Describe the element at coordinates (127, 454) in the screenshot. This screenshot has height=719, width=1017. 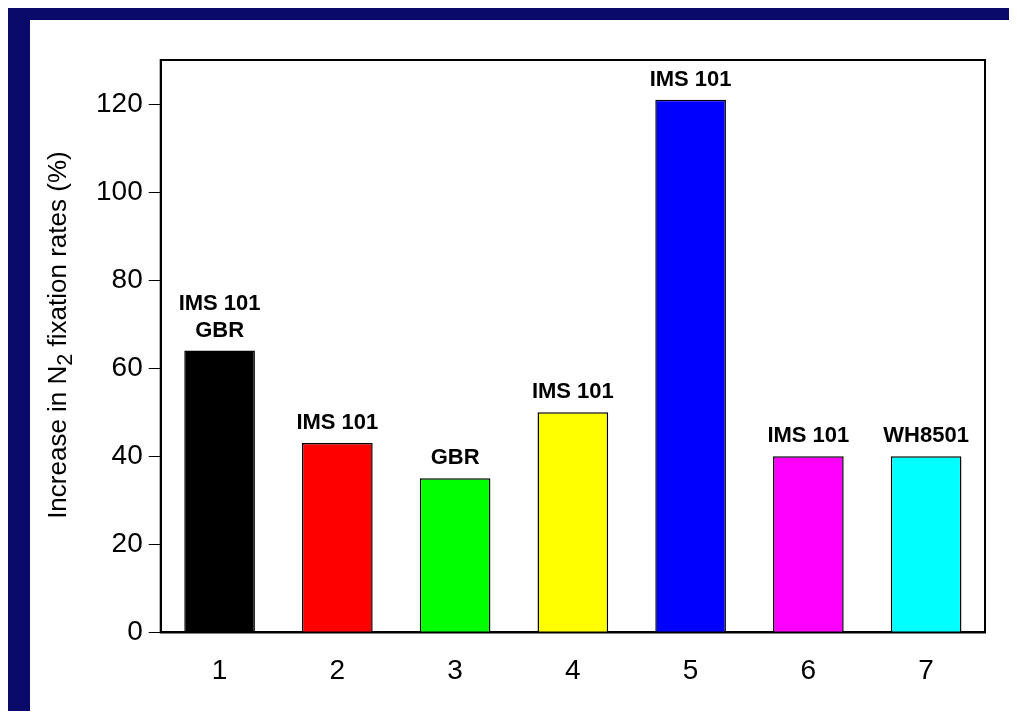
I see `y-tick-label: 40` at that location.